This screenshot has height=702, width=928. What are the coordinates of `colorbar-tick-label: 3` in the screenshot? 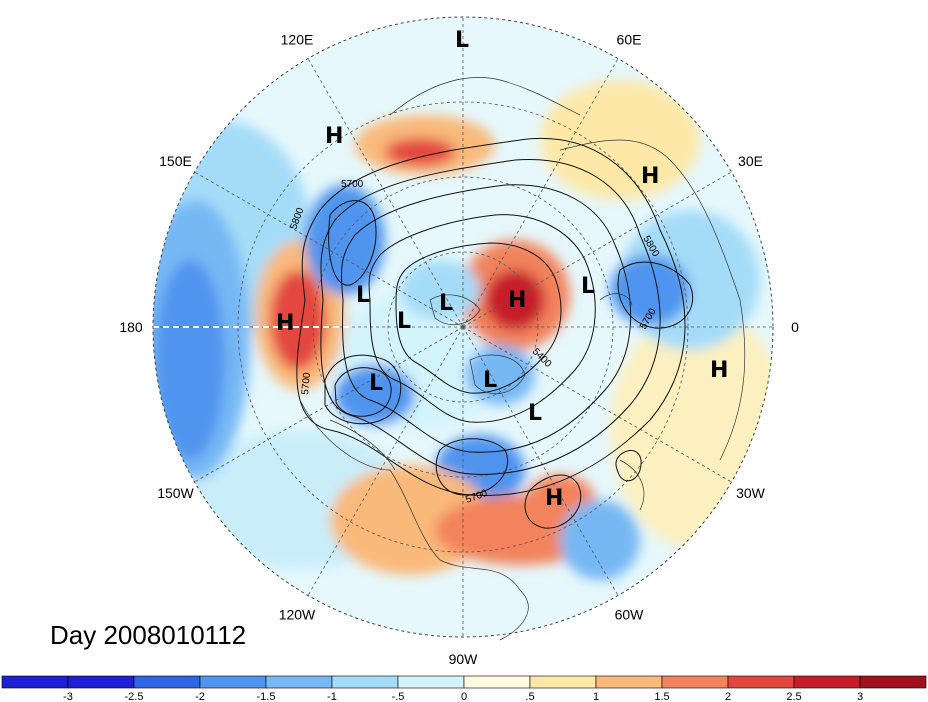 It's located at (860, 696).